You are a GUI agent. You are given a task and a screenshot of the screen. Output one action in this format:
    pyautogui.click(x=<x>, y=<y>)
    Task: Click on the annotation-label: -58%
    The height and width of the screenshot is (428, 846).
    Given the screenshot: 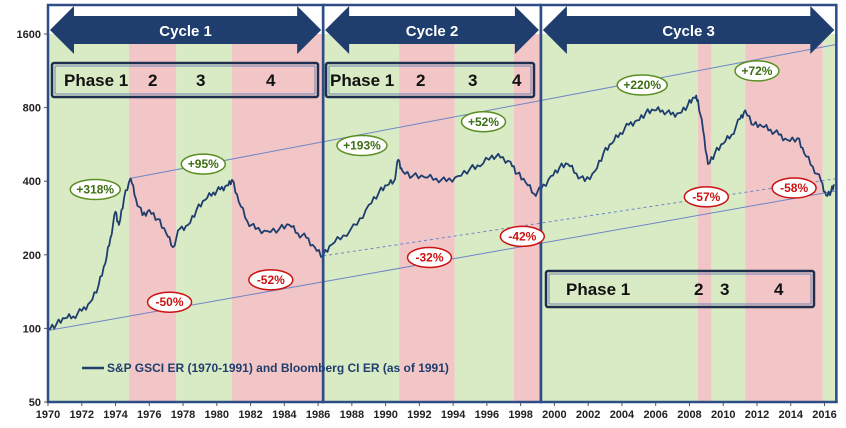 What is the action you would take?
    pyautogui.click(x=794, y=188)
    